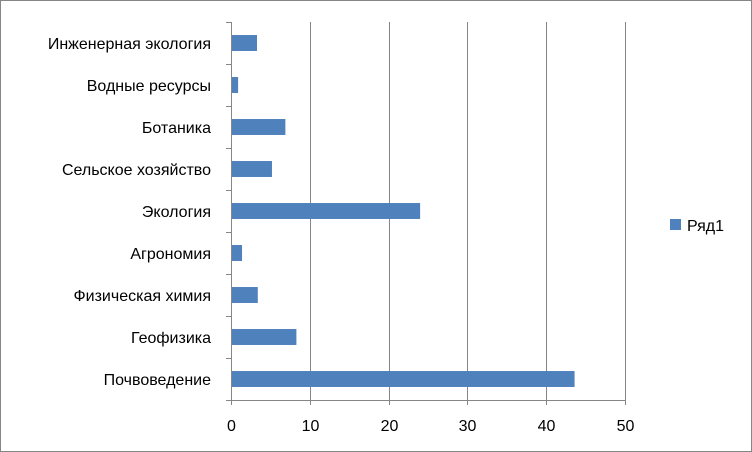 This screenshot has height=452, width=752. Describe the element at coordinates (176, 128) in the screenshot. I see `category-label-3: Ботаника` at that location.